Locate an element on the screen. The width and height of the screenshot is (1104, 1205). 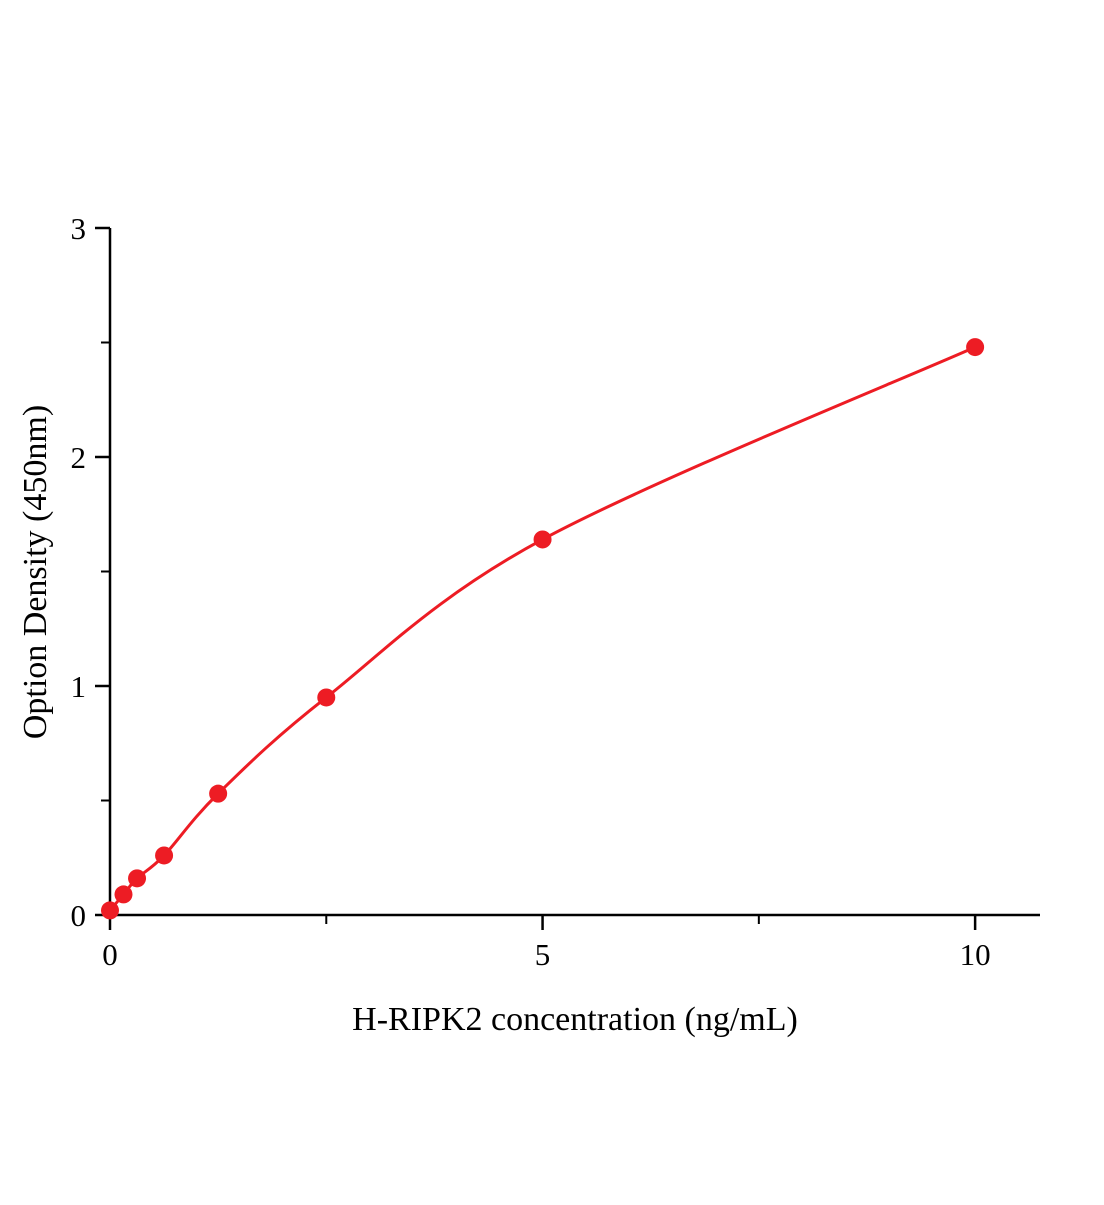
y-tick-label: 2 is located at coordinates (79, 457).